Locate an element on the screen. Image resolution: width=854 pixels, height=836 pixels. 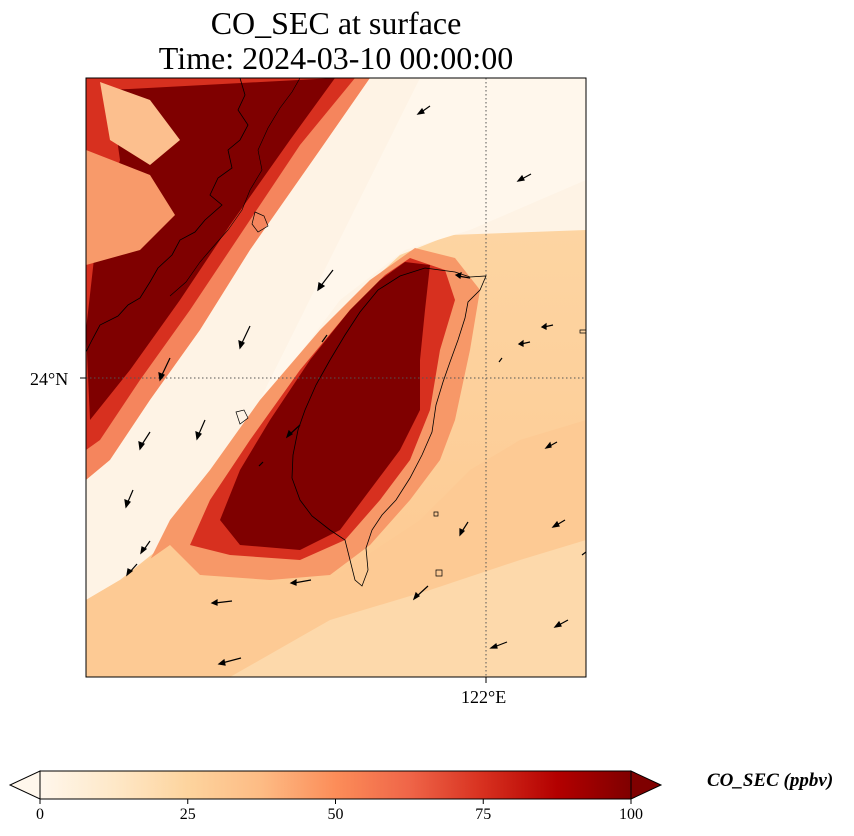
mainland-coastline is located at coordinates (167, 215).